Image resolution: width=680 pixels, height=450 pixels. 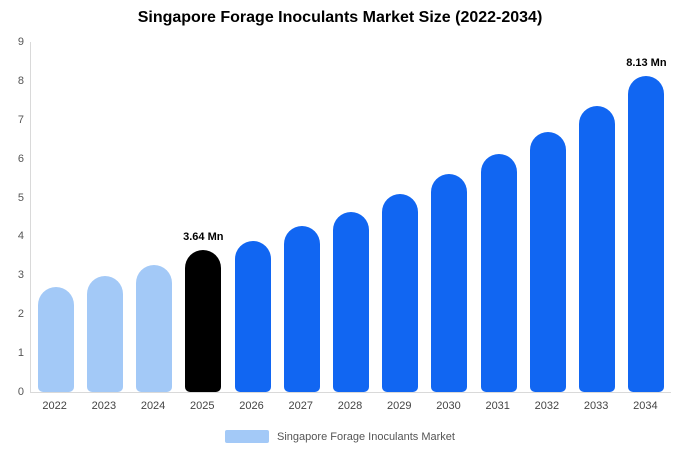 What do you see at coordinates (449, 283) in the screenshot?
I see `bar-2030` at bounding box center [449, 283].